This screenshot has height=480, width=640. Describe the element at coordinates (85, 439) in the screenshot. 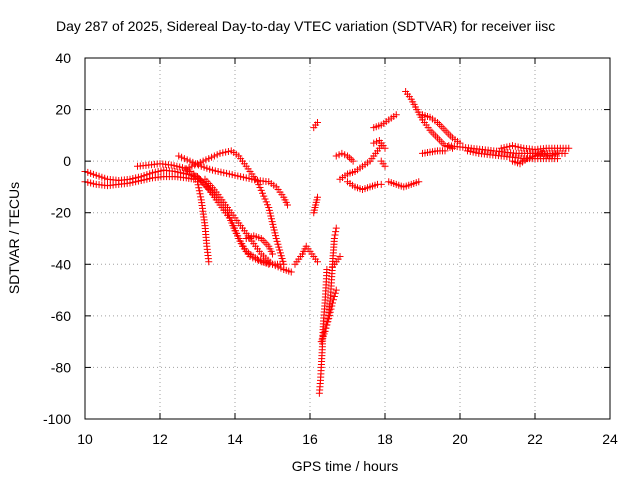

I see `x-tick-label: 10` at that location.